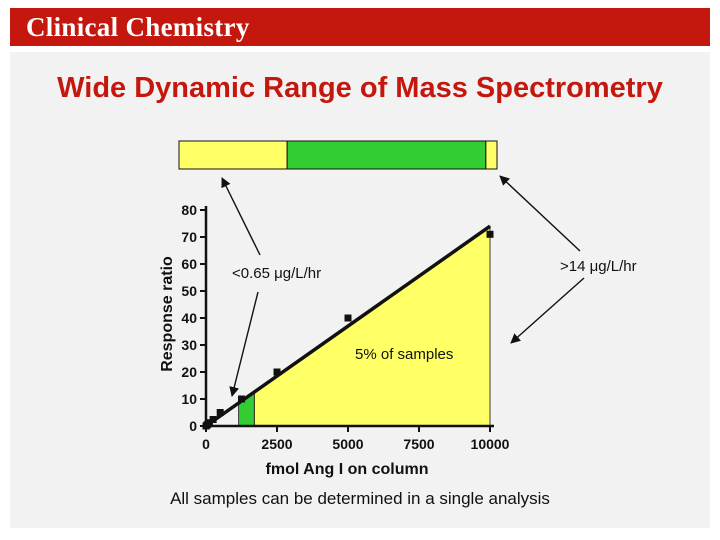 The image size is (720, 540). Describe the element at coordinates (490, 444) in the screenshot. I see `x-tick-label: 10000` at that location.